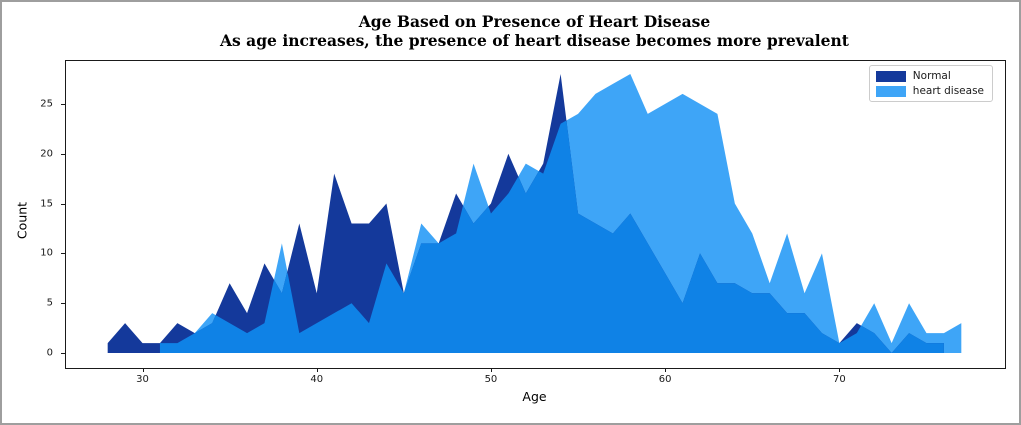 This screenshot has width=1021, height=425. I want to click on x-axis-label: Age, so click(534, 396).